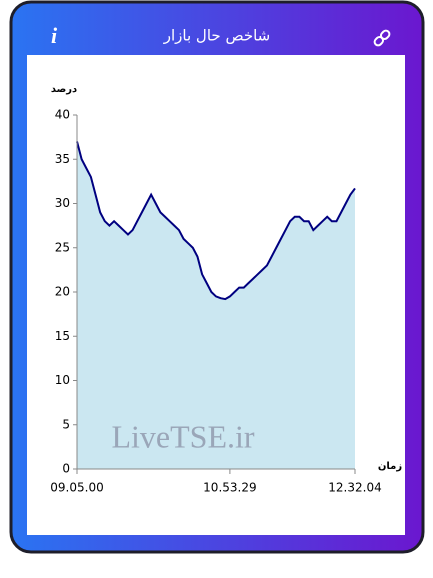  What do you see at coordinates (62, 380) in the screenshot?
I see `y-tick-label: 10` at bounding box center [62, 380].